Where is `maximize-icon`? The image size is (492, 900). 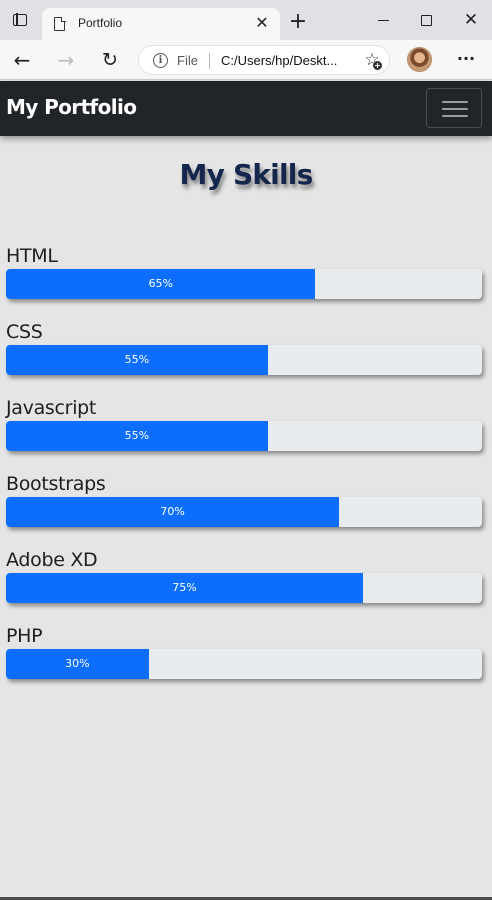
maximize-icon is located at coordinates (427, 20).